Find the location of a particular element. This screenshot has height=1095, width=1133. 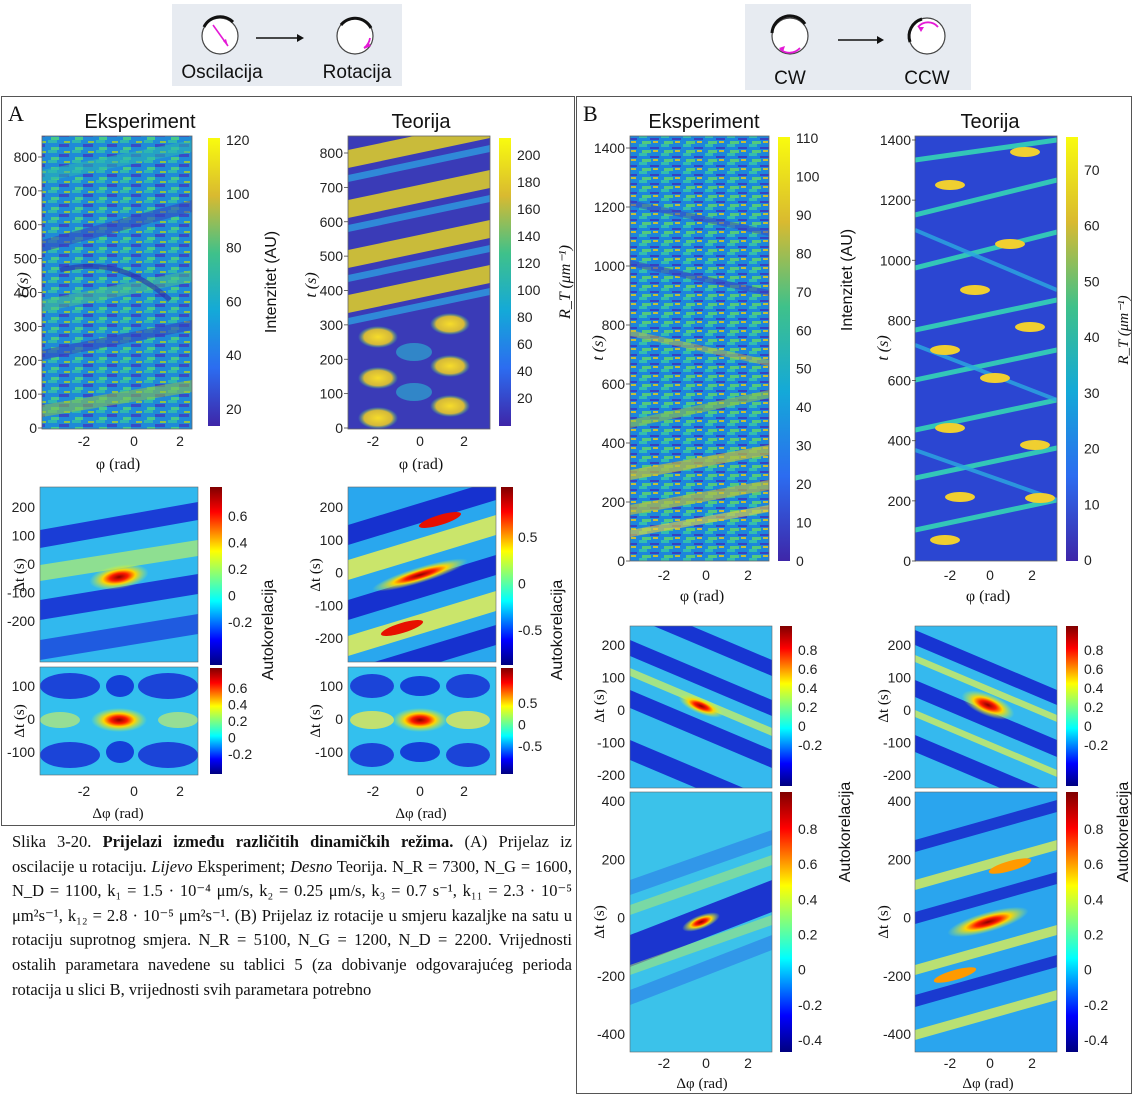

b-theory-colorbar-ticks: 70 60 50 40 30 20 10 0 is located at coordinates (1092, 365).